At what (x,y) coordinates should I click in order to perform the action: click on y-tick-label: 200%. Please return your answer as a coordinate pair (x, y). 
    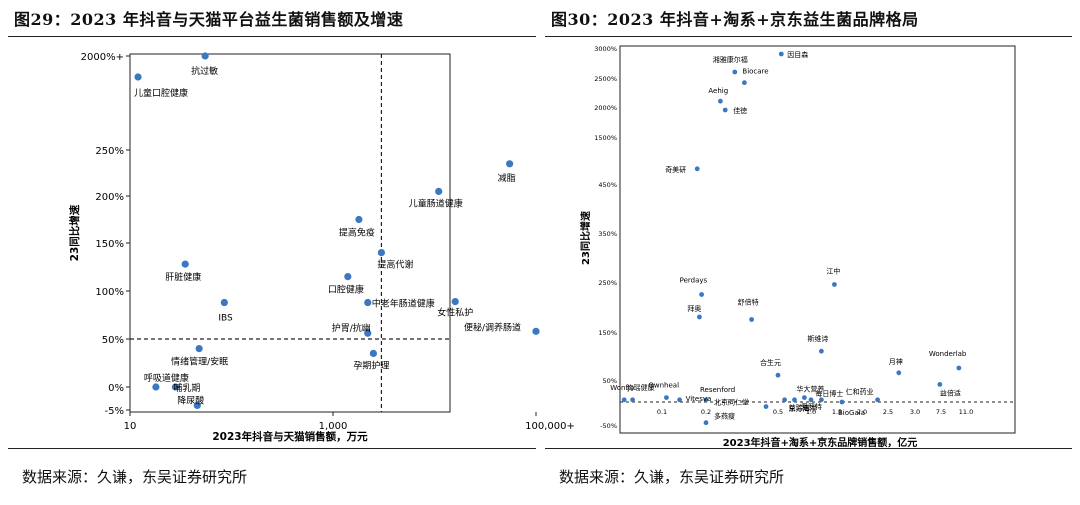
    Looking at the image, I should click on (109, 197).